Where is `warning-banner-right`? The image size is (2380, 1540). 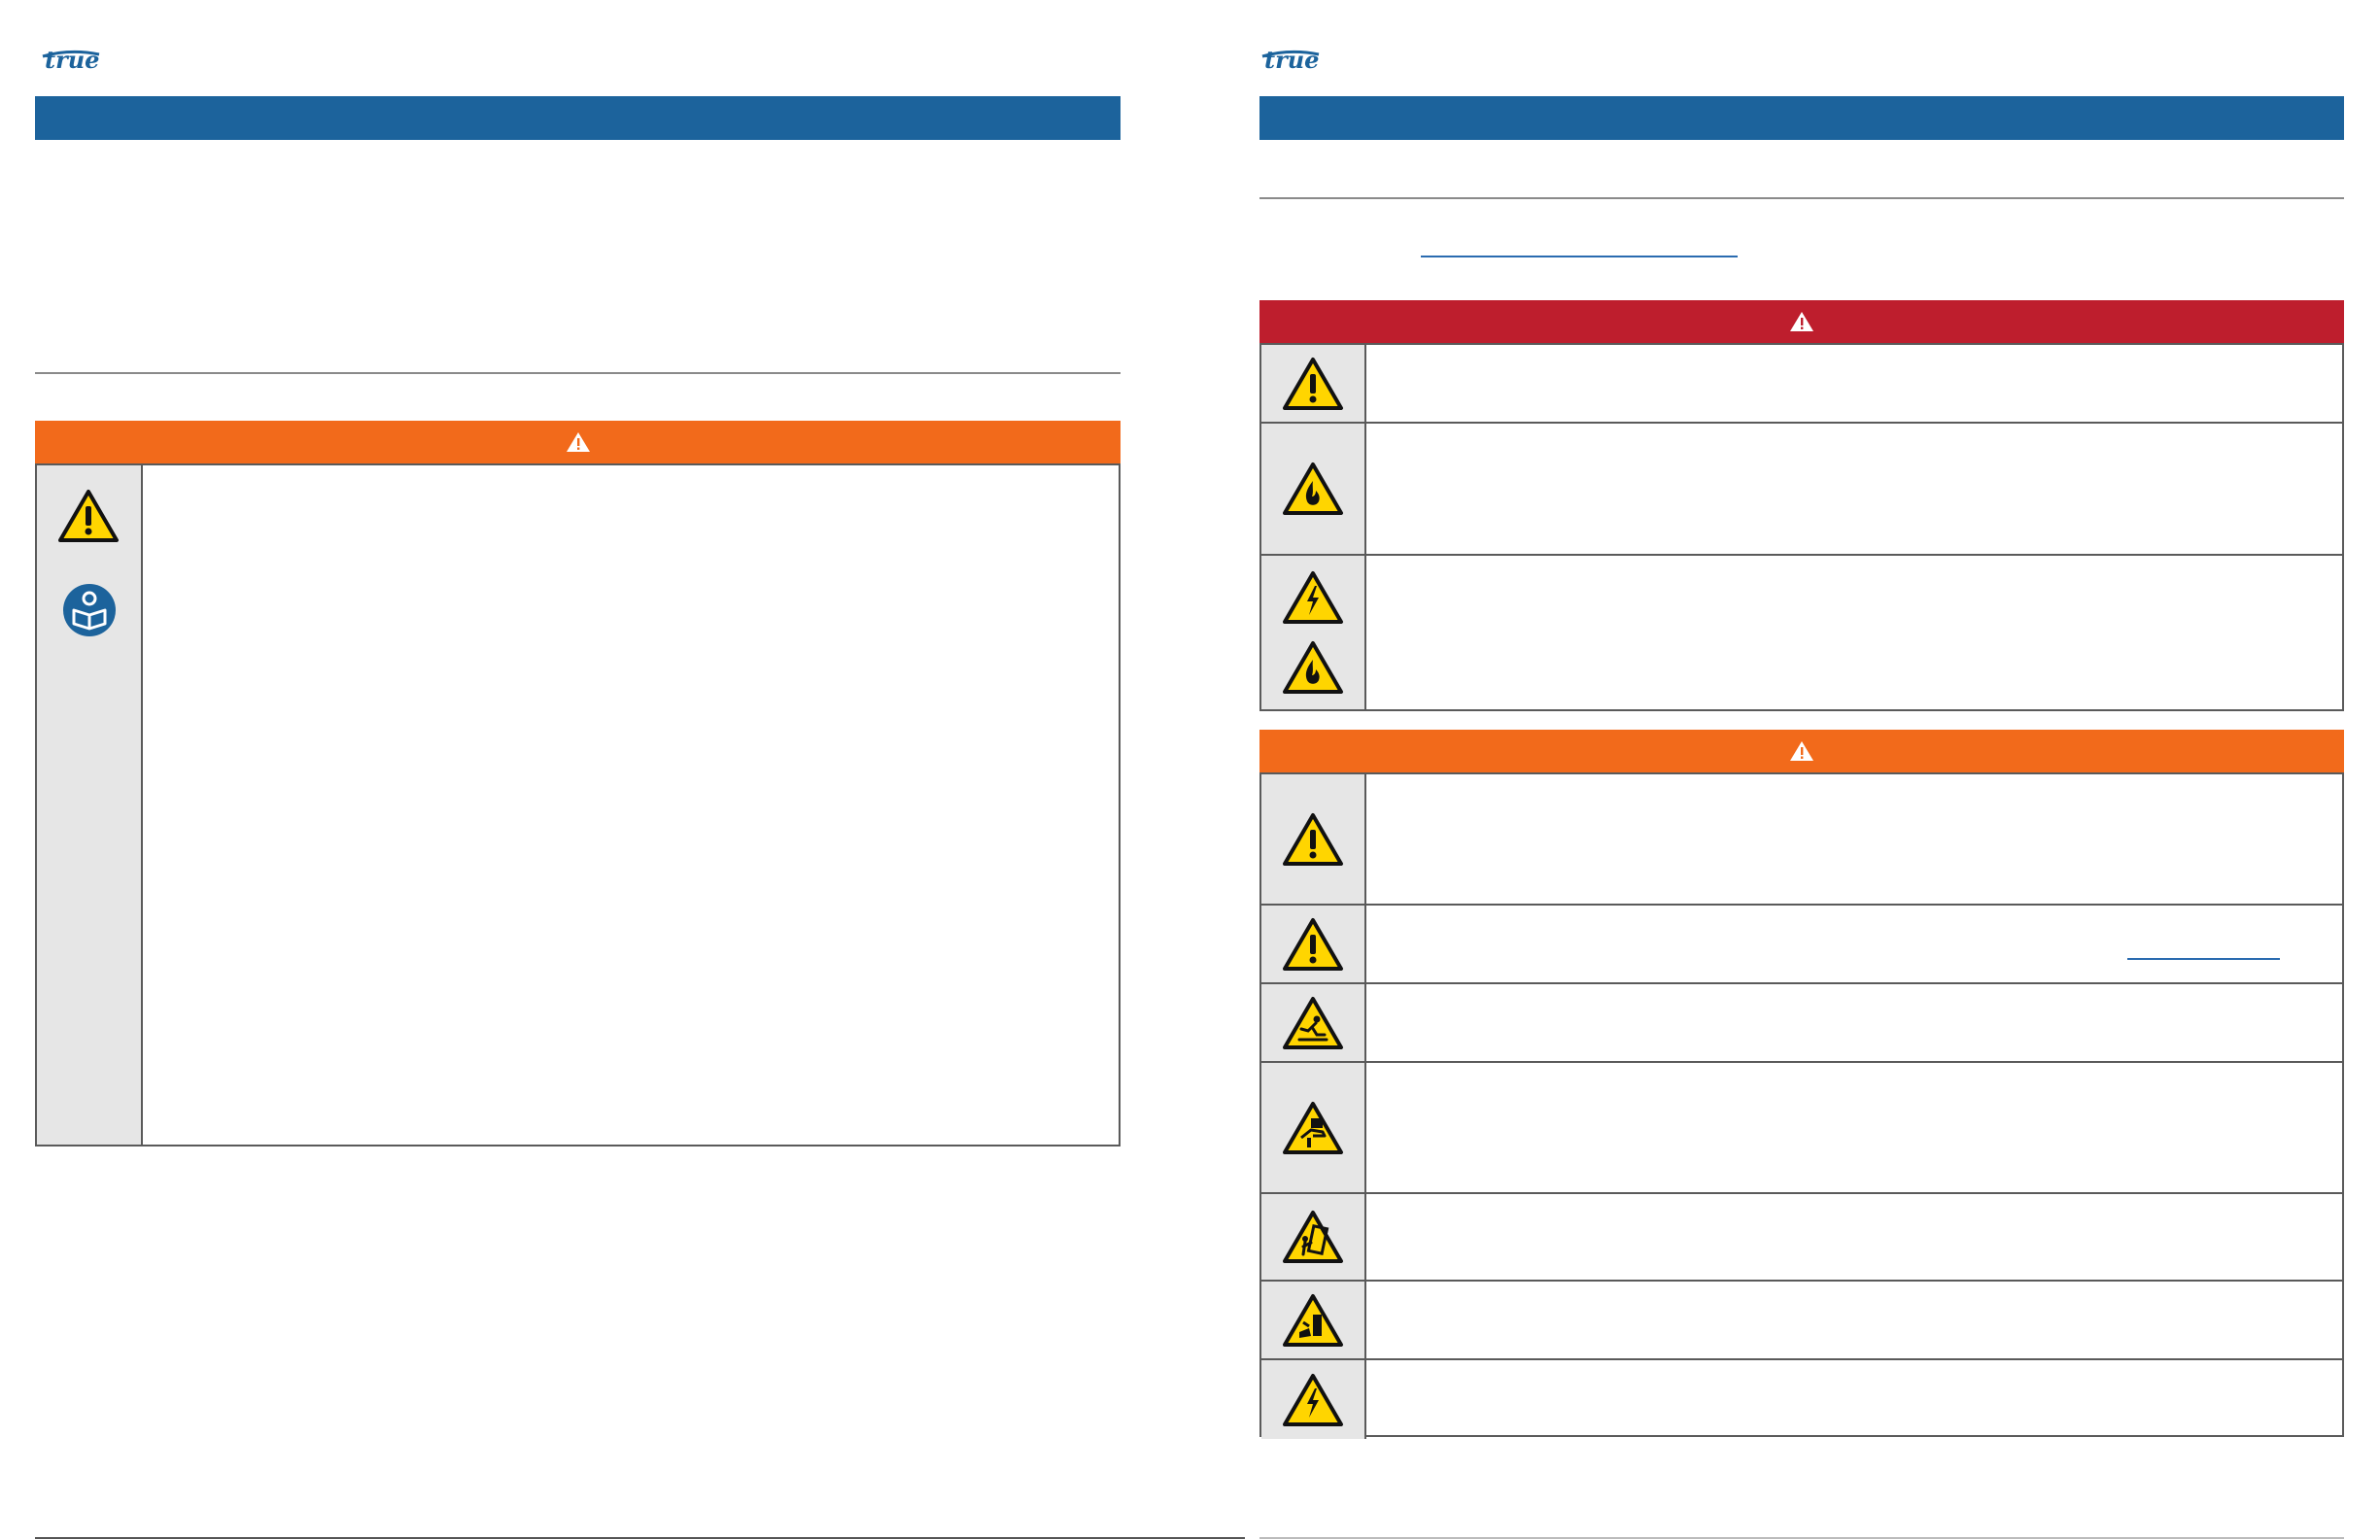 warning-banner-right is located at coordinates (1801, 751).